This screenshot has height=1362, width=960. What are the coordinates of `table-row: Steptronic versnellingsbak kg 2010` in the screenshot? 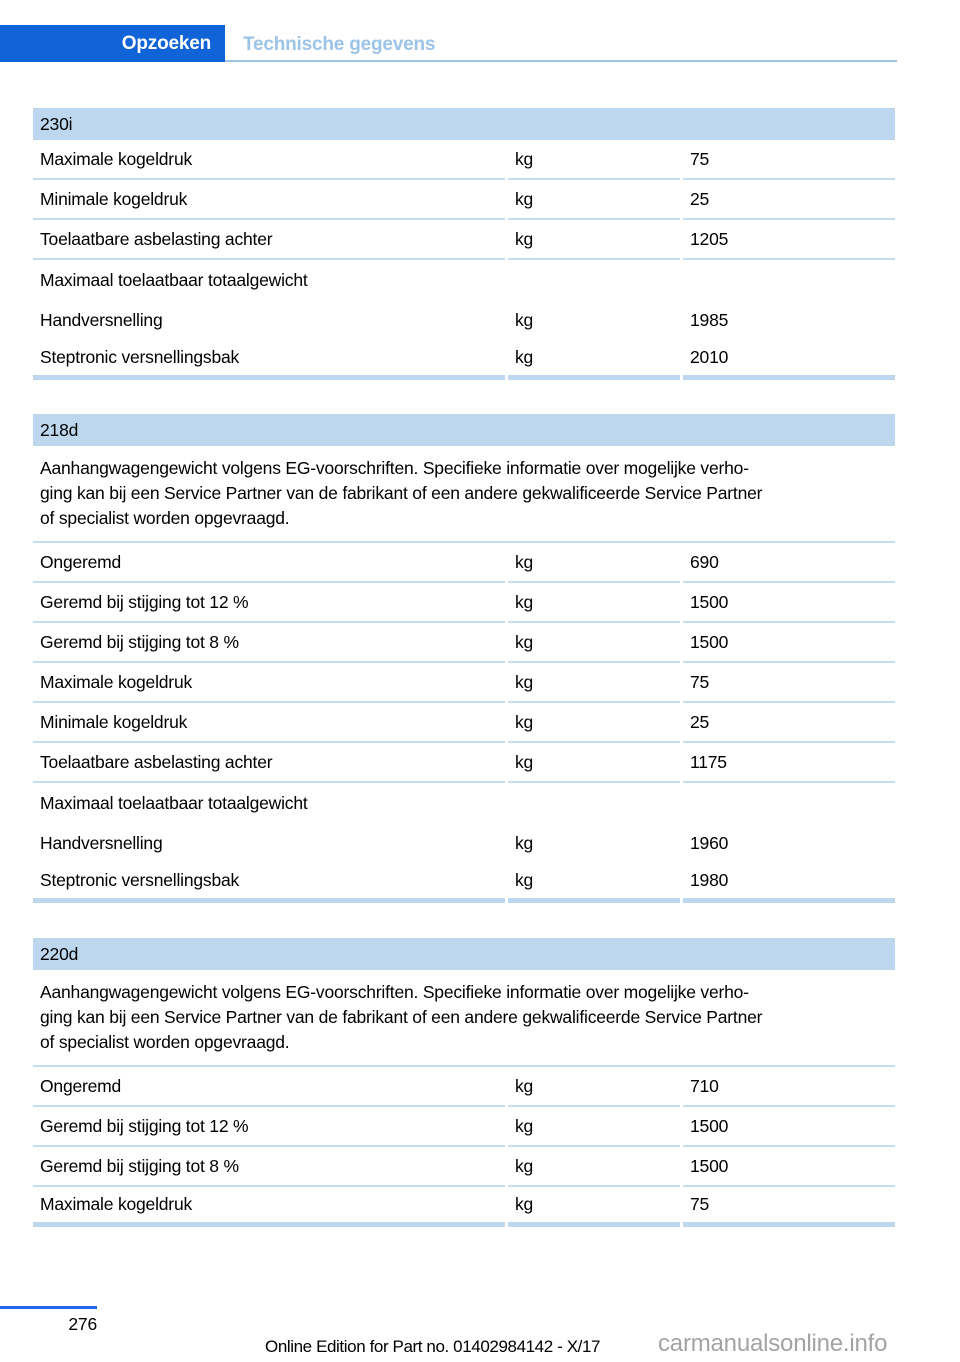 It's located at (464, 360).